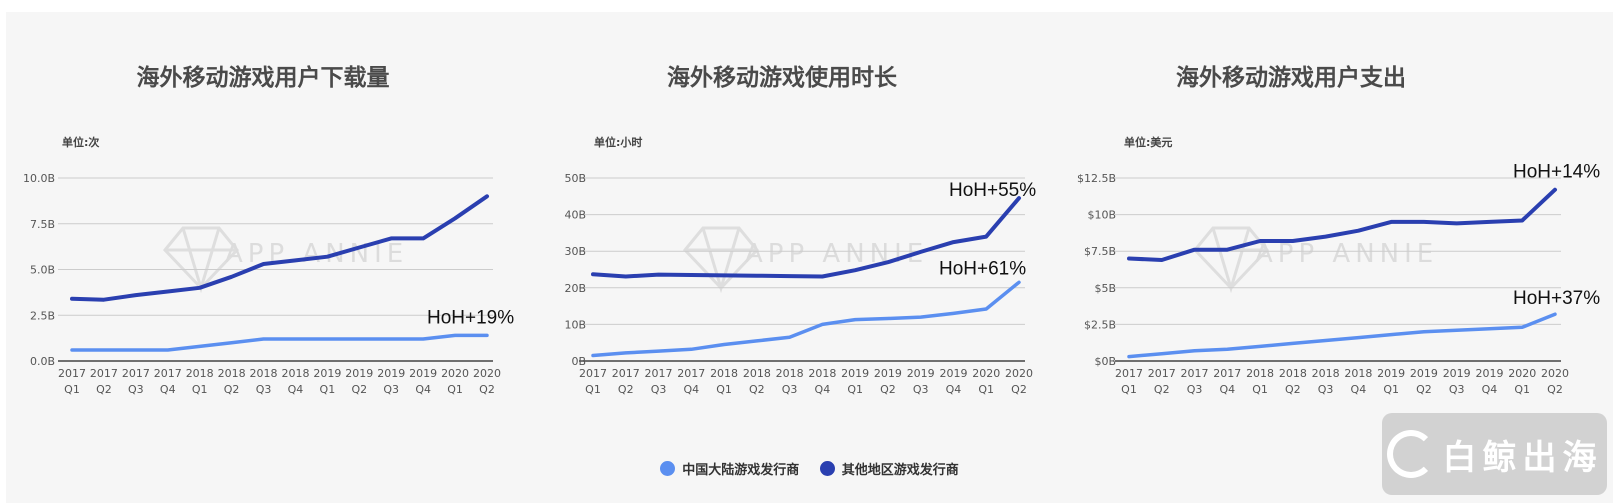  I want to click on legend-dot-china, so click(668, 468).